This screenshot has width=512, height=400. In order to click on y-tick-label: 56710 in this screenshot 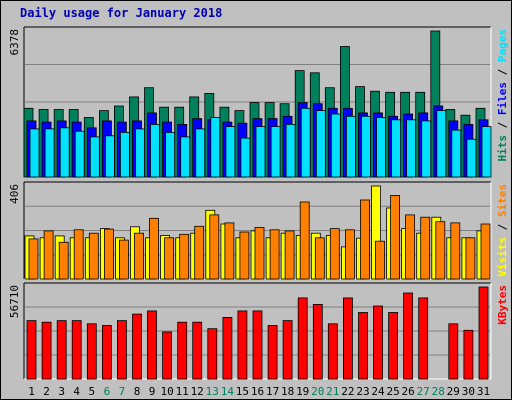, I will do `click(14, 301)`.